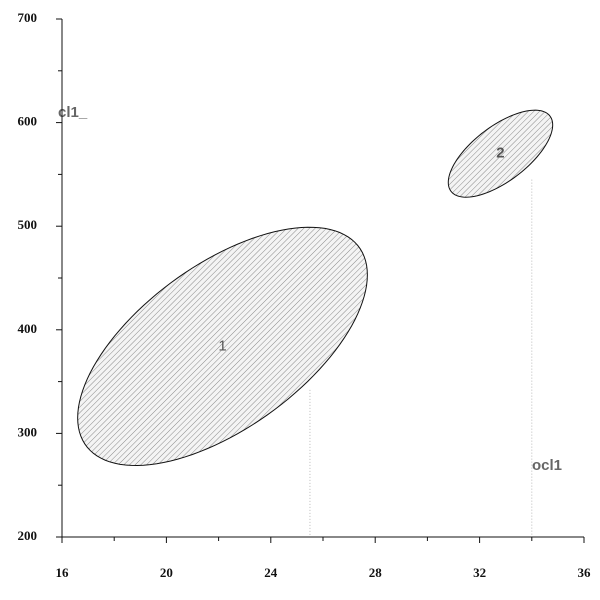 The height and width of the screenshot is (600, 600). I want to click on y-tick-label: 600, so click(28, 121).